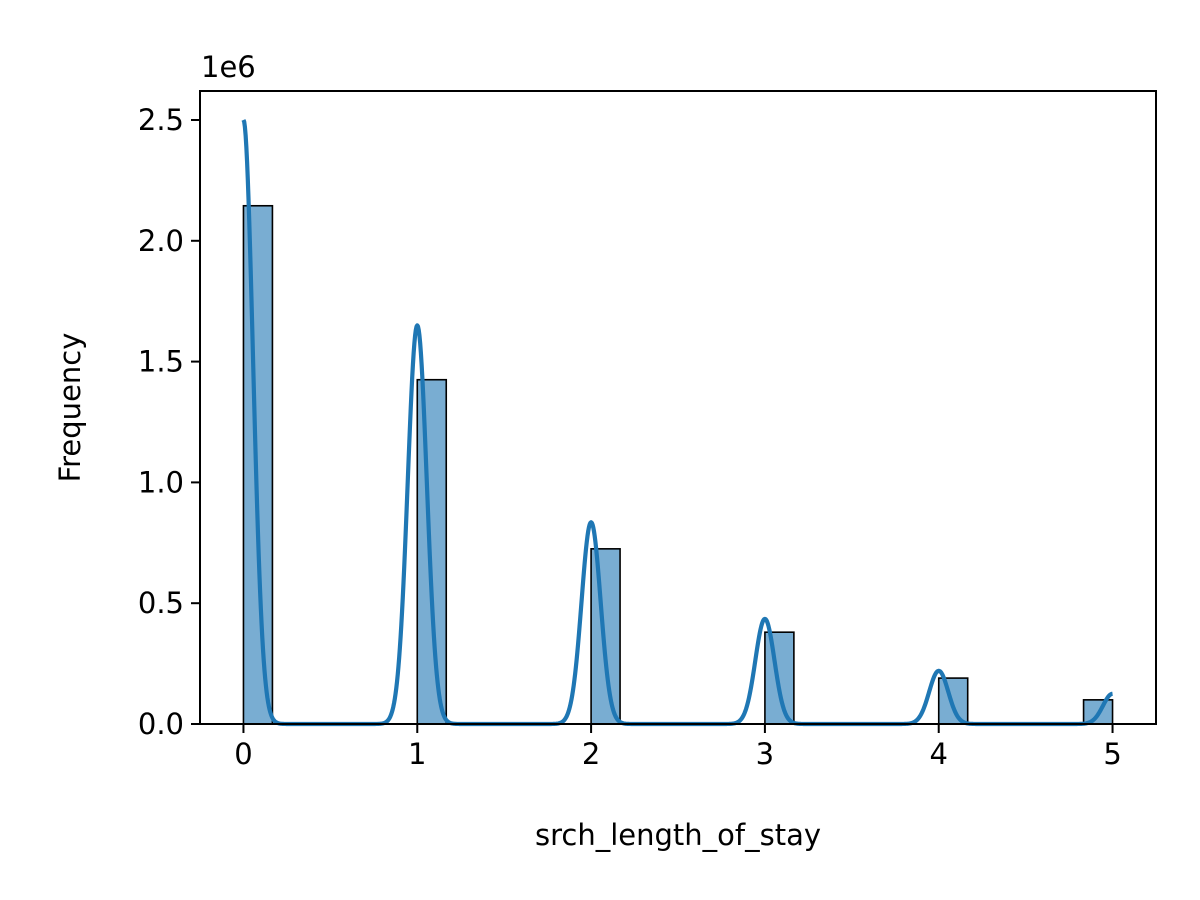 This screenshot has height=900, width=1200. Describe the element at coordinates (228, 67) in the screenshot. I see `y-offset-label: 1e6` at that location.